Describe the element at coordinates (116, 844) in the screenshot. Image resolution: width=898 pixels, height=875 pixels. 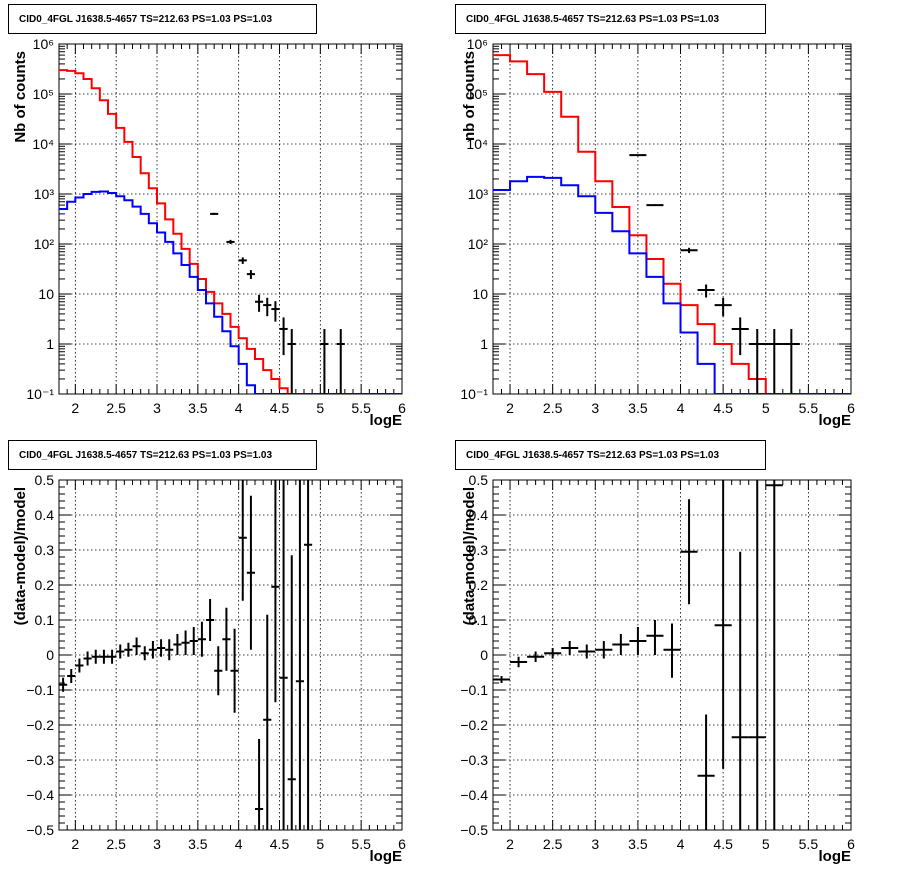
I see `x-tick-label: 2.5` at that location.